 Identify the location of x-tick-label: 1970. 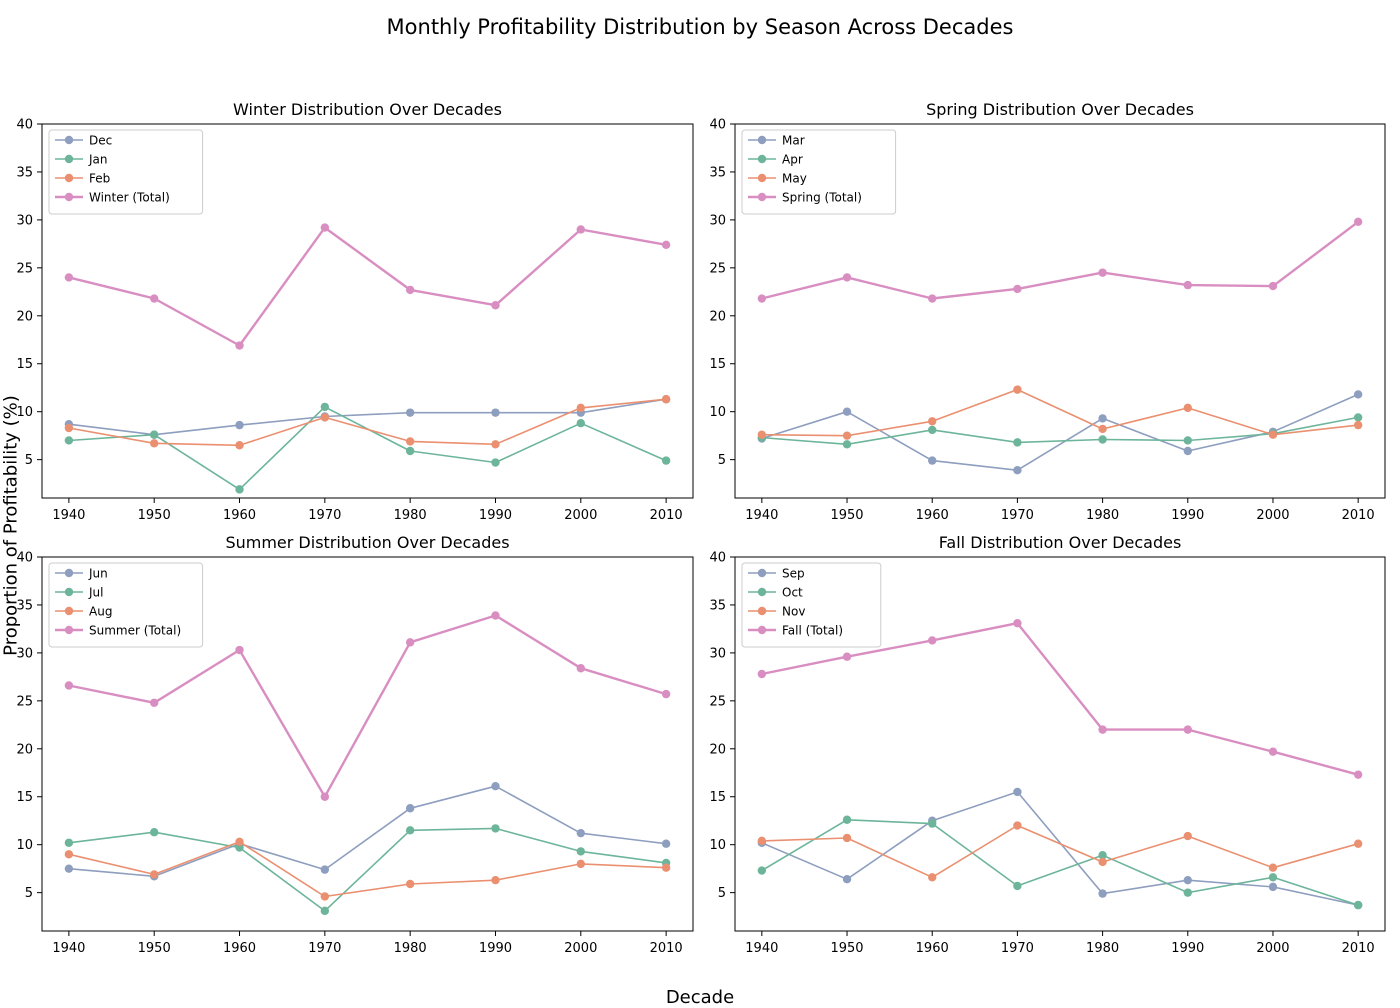
(324, 948).